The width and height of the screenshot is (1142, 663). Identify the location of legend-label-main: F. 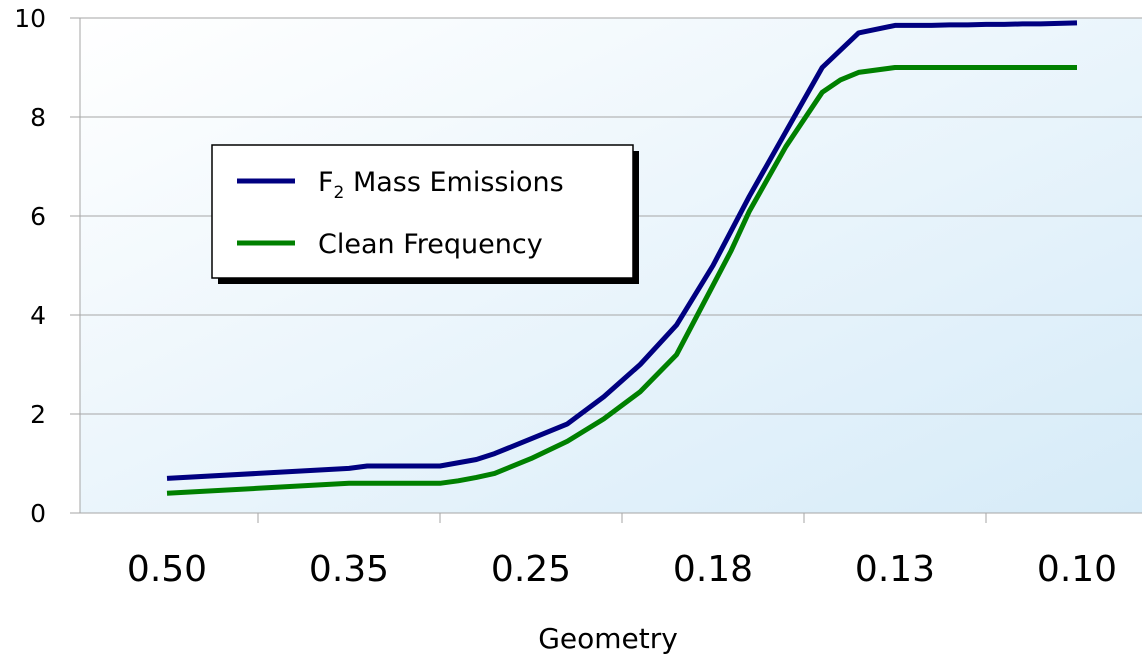
(326, 182).